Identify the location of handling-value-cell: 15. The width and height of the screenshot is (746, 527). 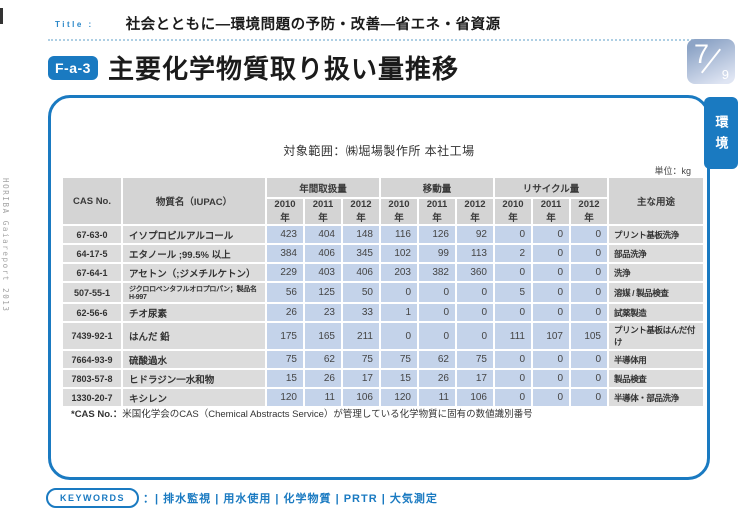
(285, 378).